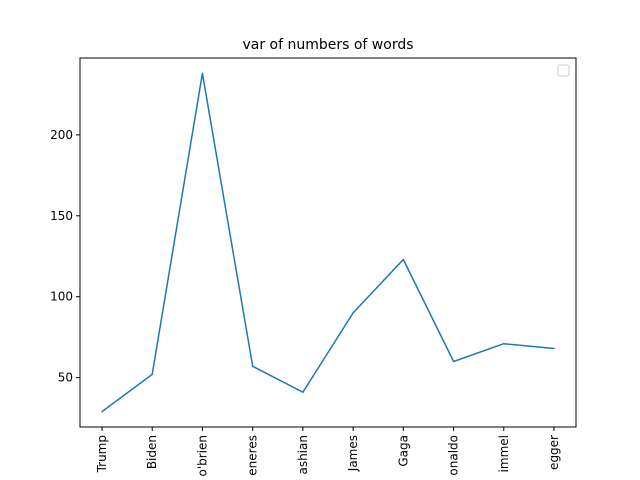 The image size is (640, 480). I want to click on data-point-Gaga, so click(403, 259).